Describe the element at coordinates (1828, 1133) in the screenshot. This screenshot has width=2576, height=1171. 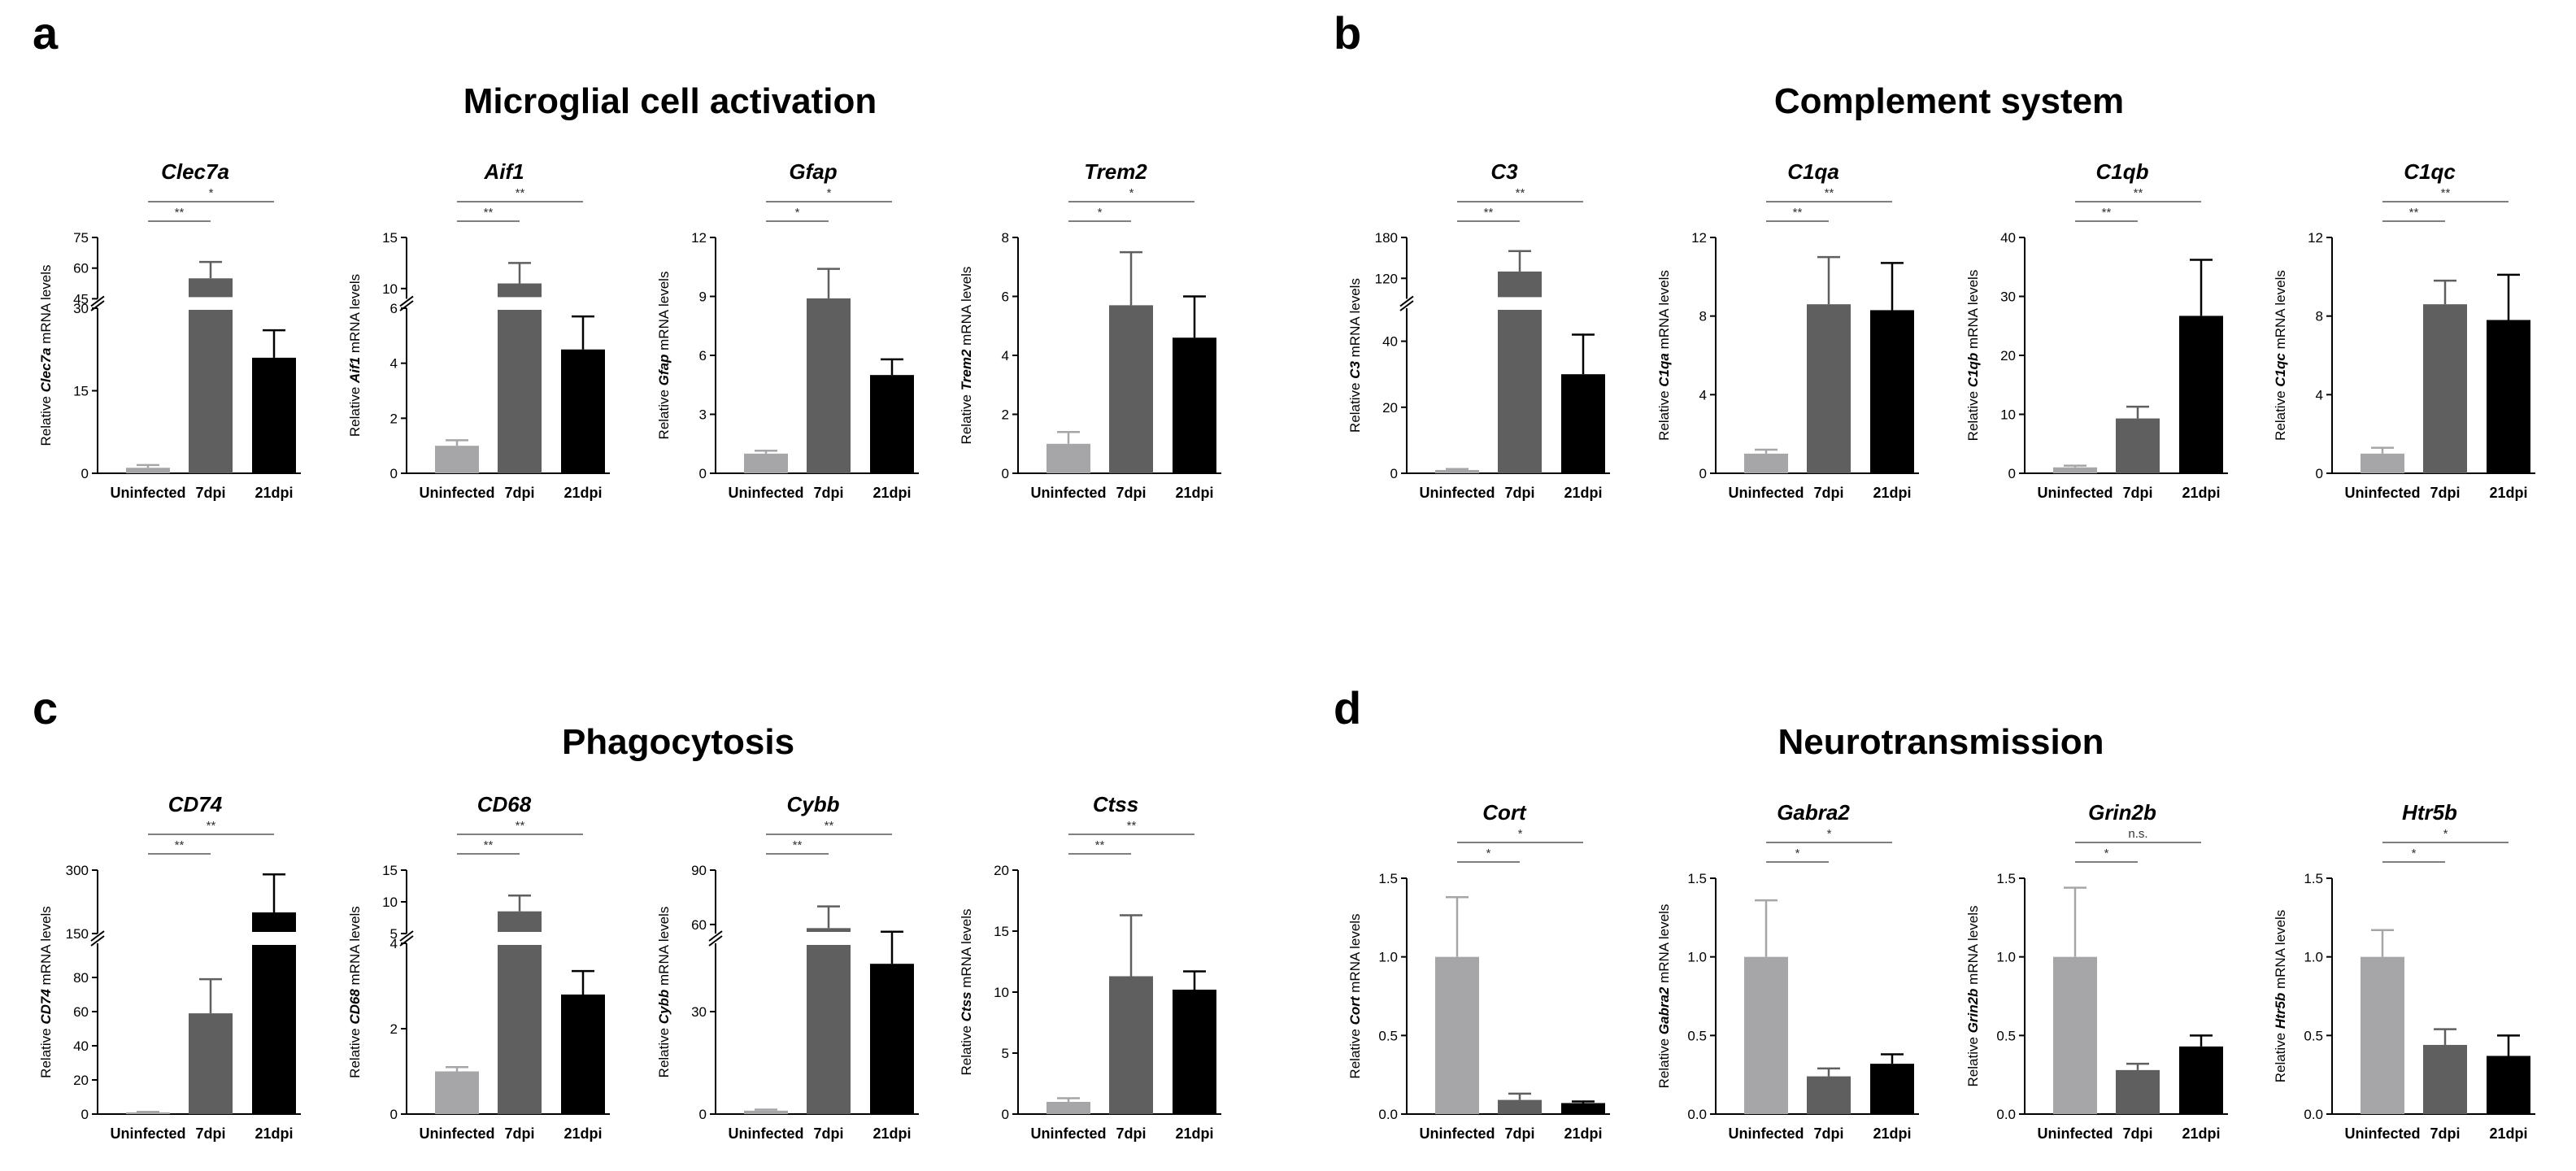
I see `x-tick-label-gabra2-7dpi: 7dpi` at that location.